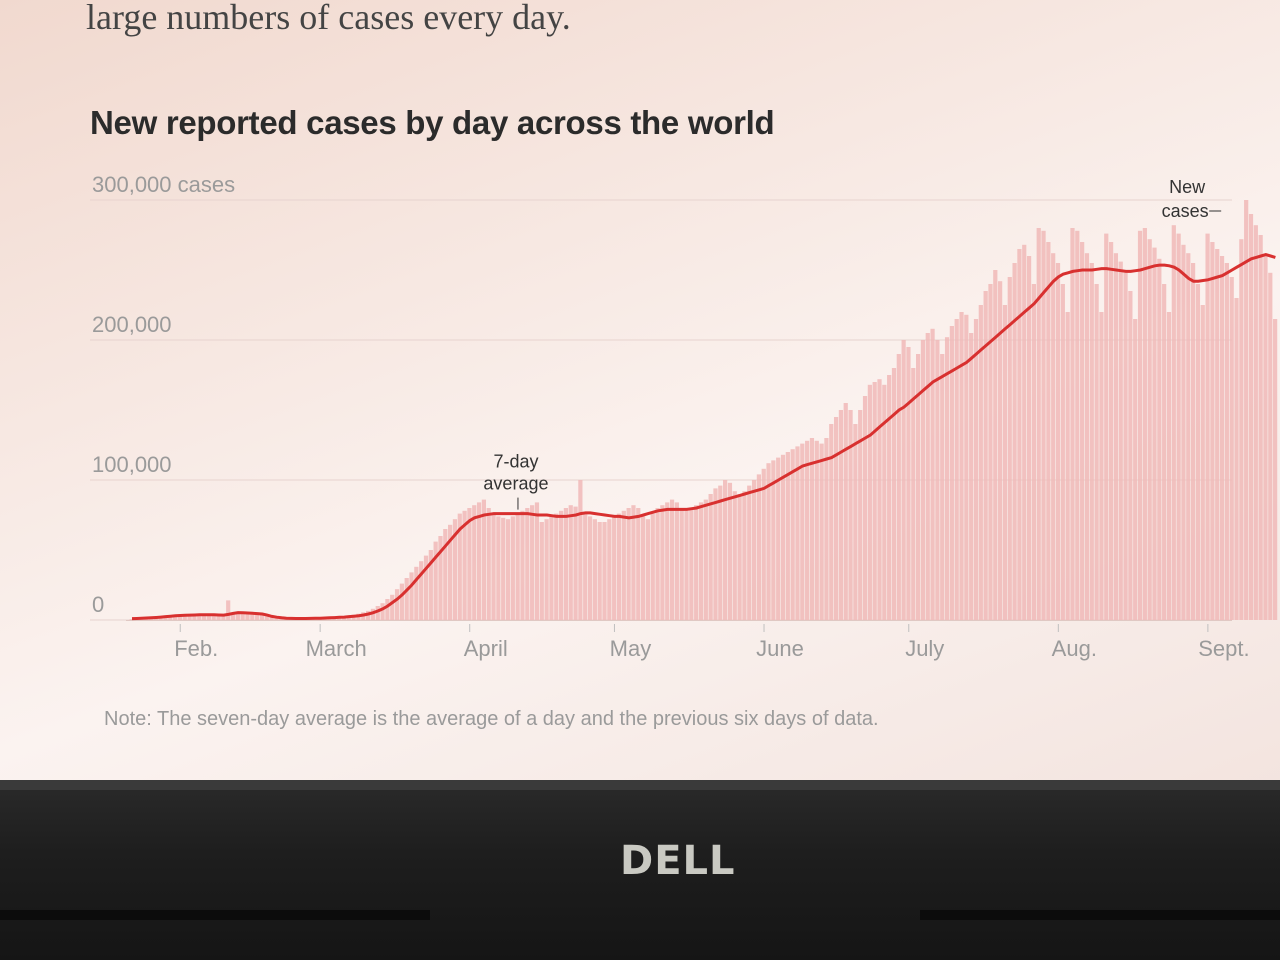 The height and width of the screenshot is (960, 1280). I want to click on annotation-label-line2-1: cases, so click(1185, 211).